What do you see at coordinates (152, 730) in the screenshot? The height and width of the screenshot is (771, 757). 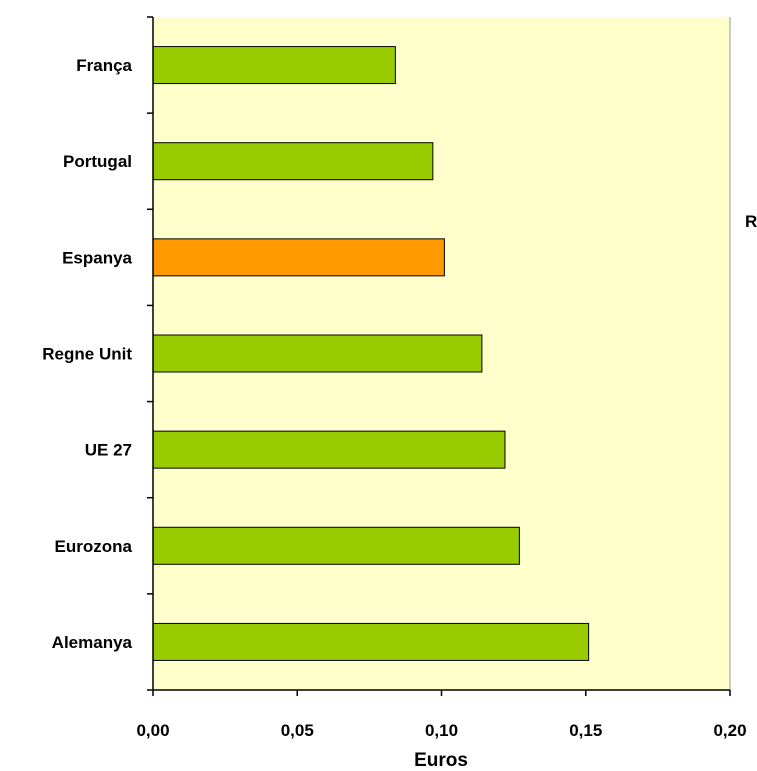 I see `x-tick-label: 0,00` at bounding box center [152, 730].